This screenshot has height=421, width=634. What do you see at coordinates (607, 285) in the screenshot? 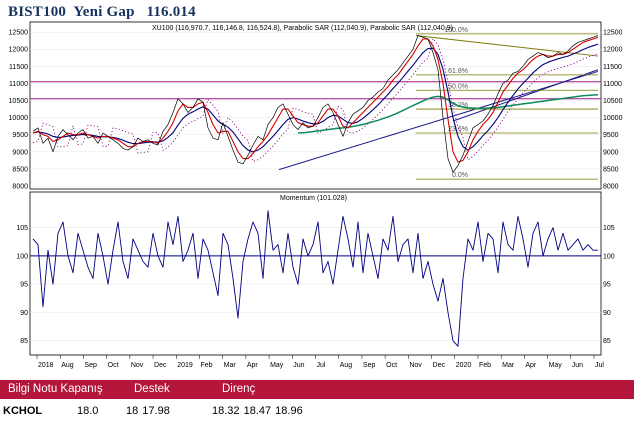
I see `momentum-tick-label-right: 95` at bounding box center [607, 285].